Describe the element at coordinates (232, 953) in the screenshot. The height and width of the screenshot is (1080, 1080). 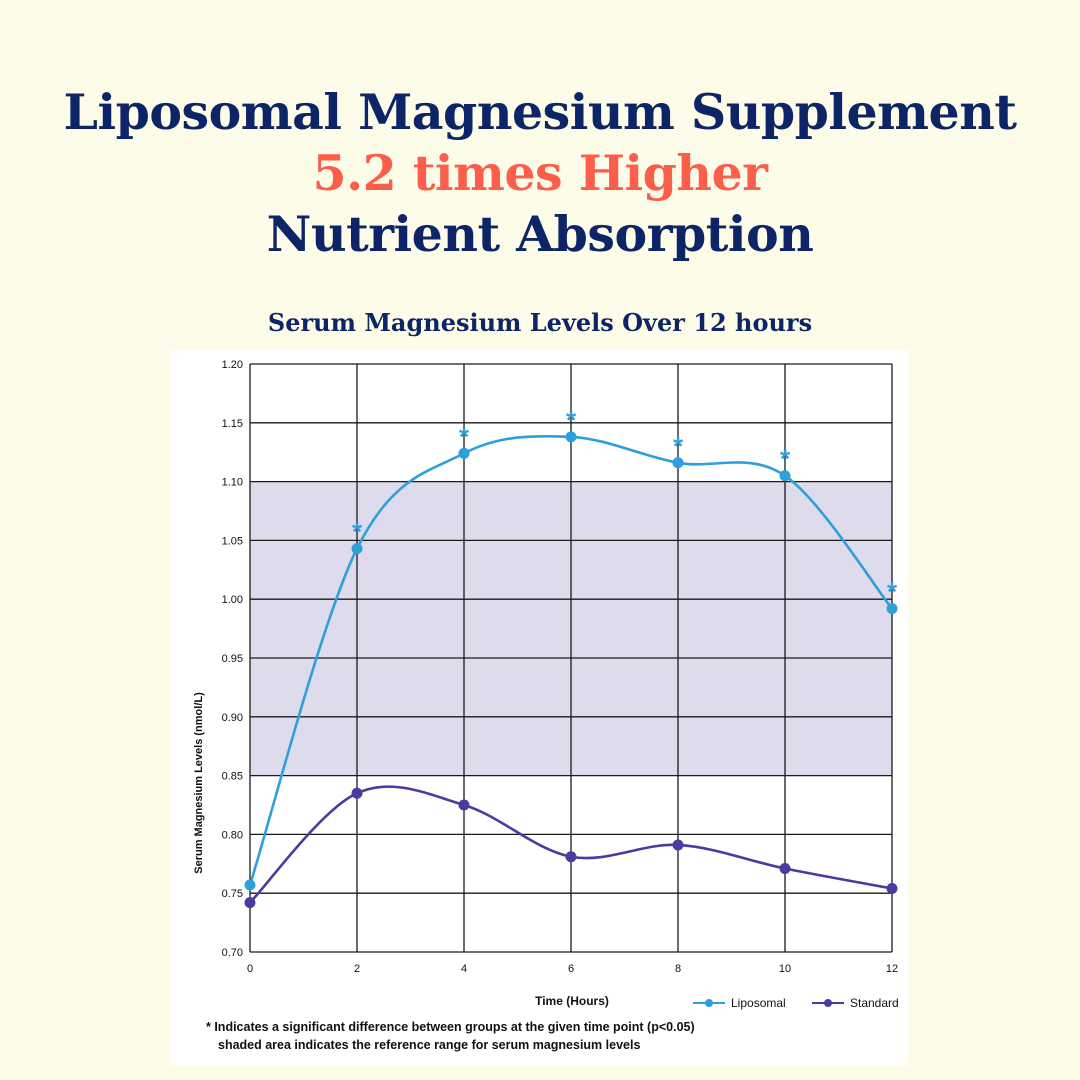
I see `y-tick-label: 0.70` at that location.